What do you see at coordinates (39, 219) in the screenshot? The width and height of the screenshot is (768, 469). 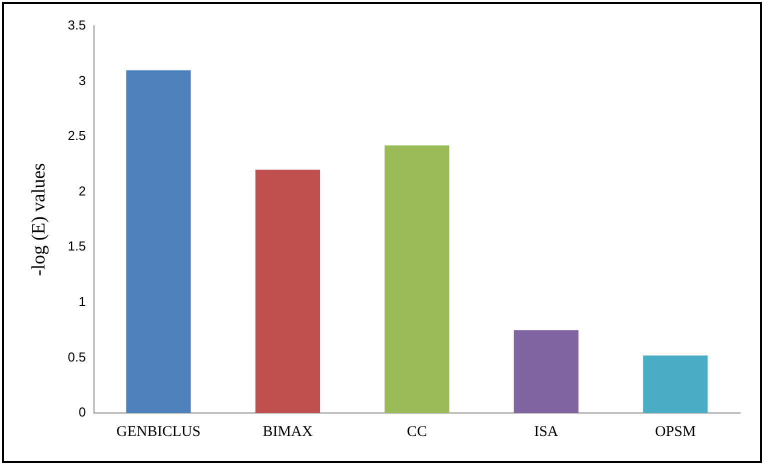 I see `y-axis-title: -log (E) values` at bounding box center [39, 219].